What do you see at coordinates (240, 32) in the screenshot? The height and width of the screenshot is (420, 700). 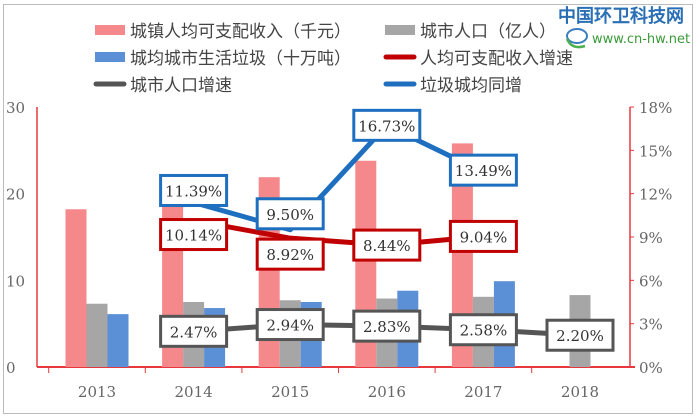 I see `legend-label: 城镇人均可支配收入（千元）` at bounding box center [240, 32].